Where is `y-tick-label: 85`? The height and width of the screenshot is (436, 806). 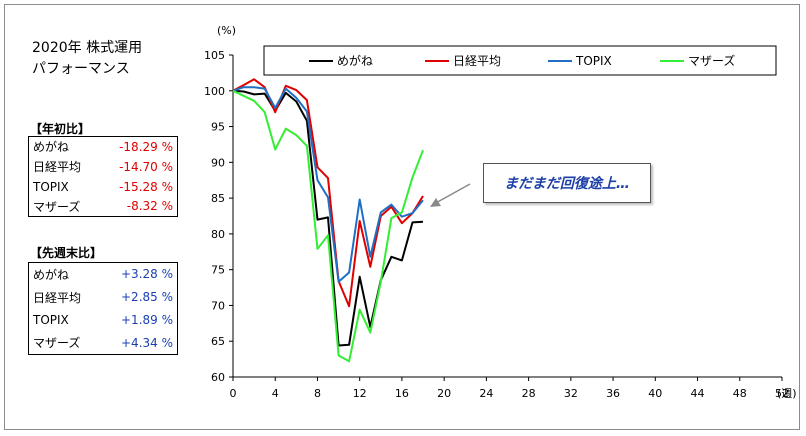
y-tick-label: 85 is located at coordinates (218, 198).